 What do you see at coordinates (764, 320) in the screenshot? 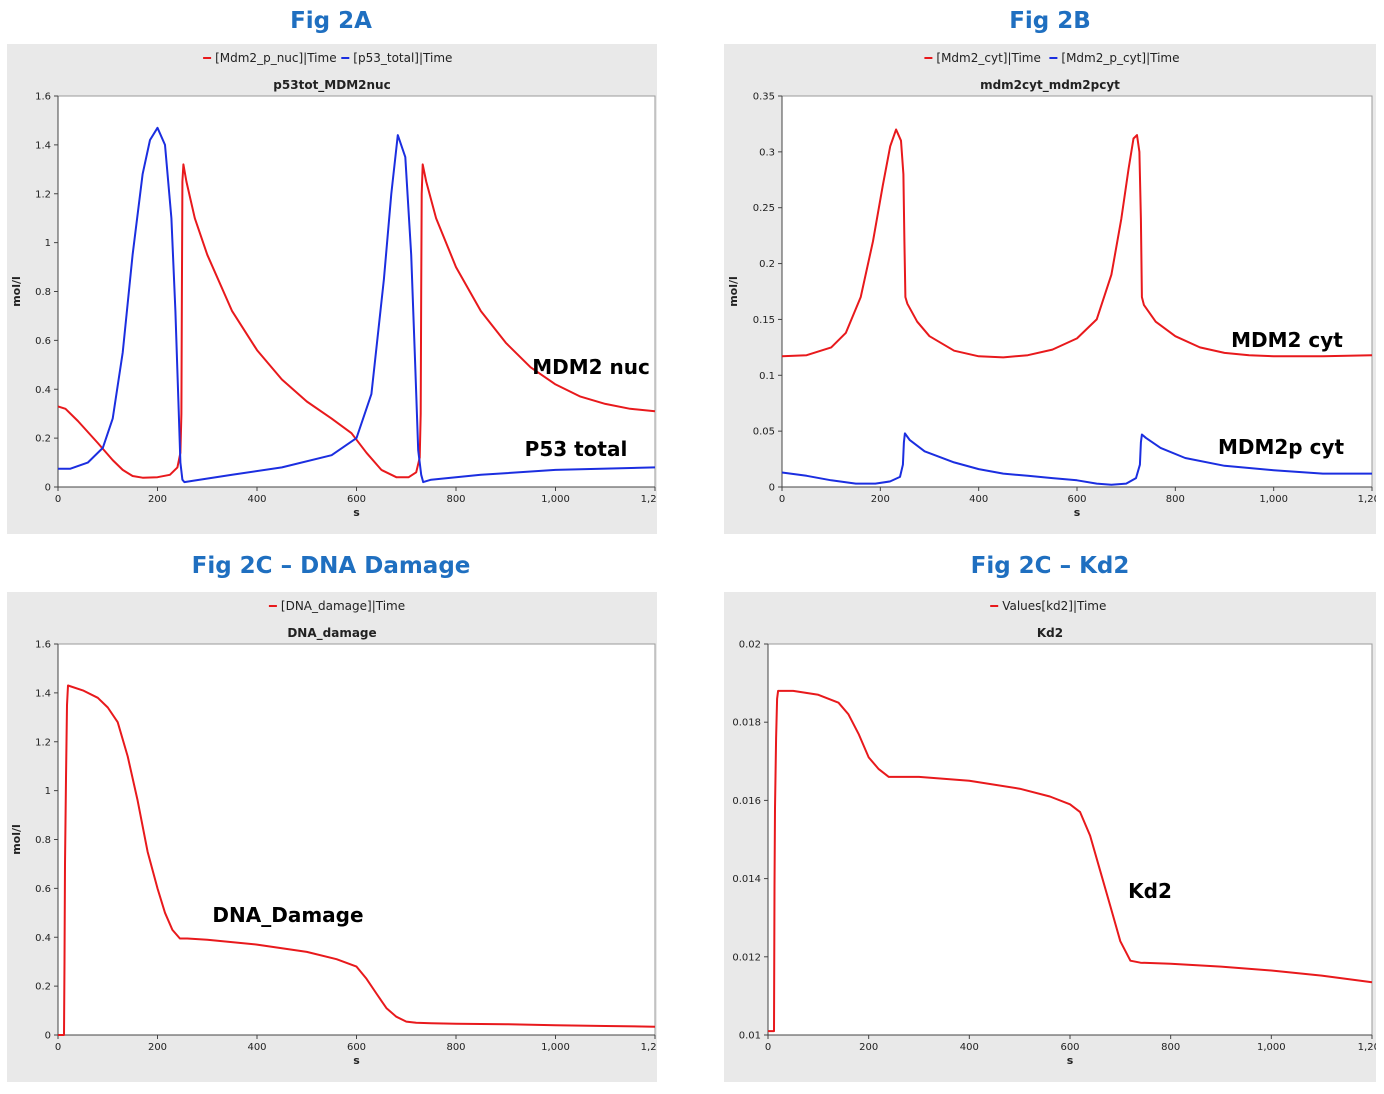
I see `y-tick-label: 0.15` at bounding box center [764, 320].